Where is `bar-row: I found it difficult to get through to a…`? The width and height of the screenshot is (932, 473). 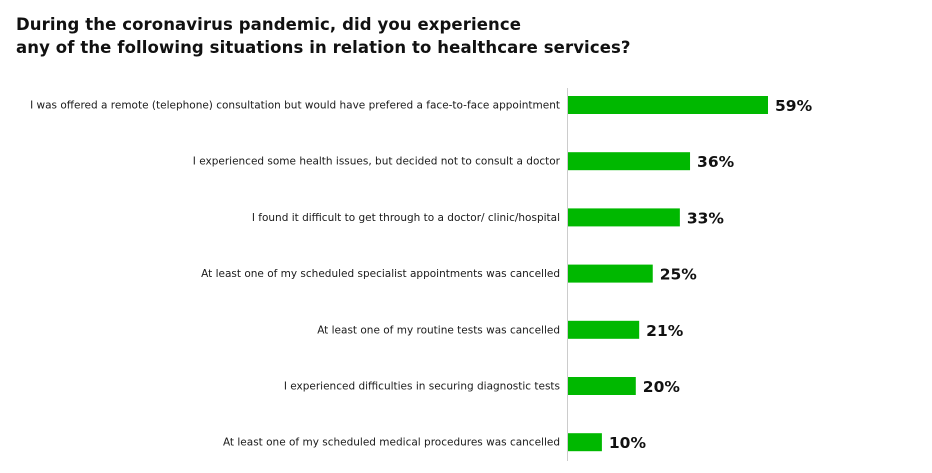 bar-row: I found it difficult to get through to a… is located at coordinates (488, 217).